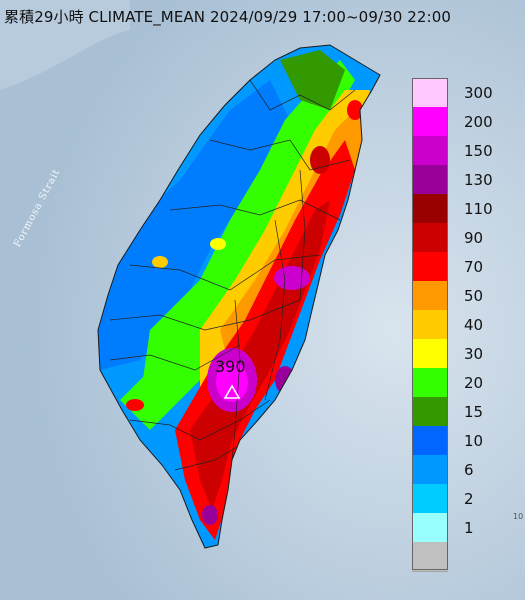 Image resolution: width=525 pixels, height=600 pixels. I want to click on legend-label: 40, so click(474, 325).